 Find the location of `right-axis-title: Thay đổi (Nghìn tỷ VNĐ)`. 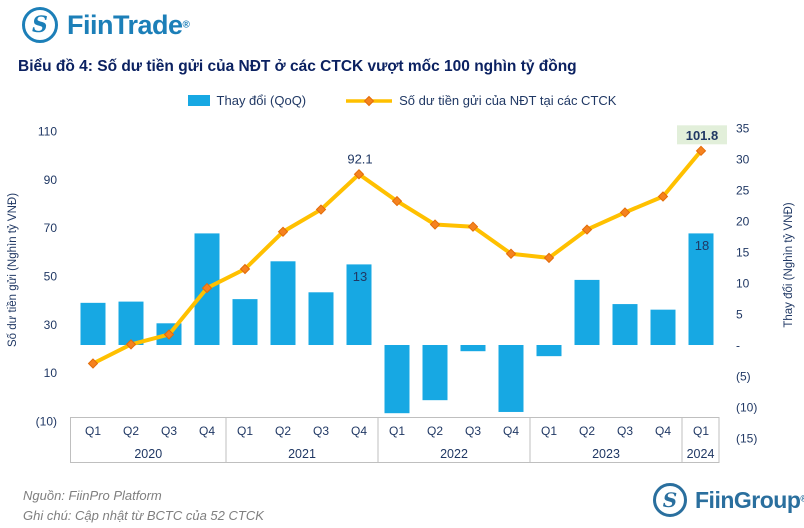

right-axis-title: Thay đổi (Nghìn tỷ VNĐ) is located at coordinates (789, 264).